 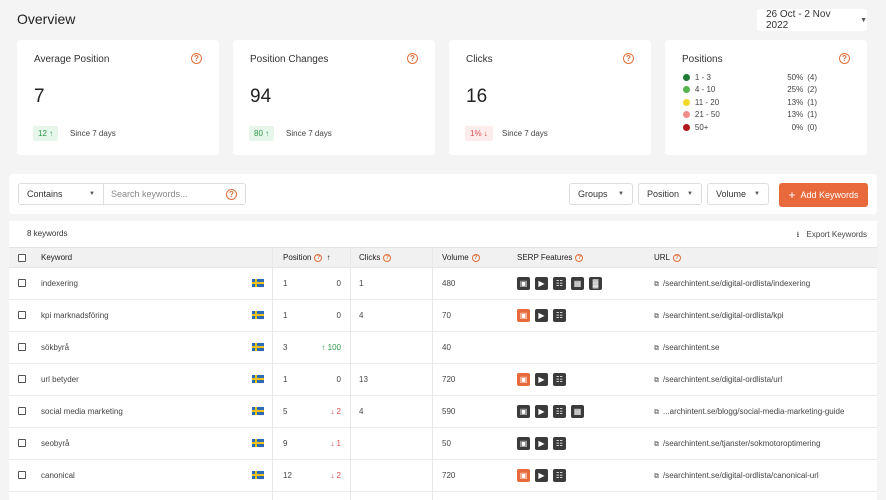 I want to click on position-label: Position, so click(x=663, y=194).